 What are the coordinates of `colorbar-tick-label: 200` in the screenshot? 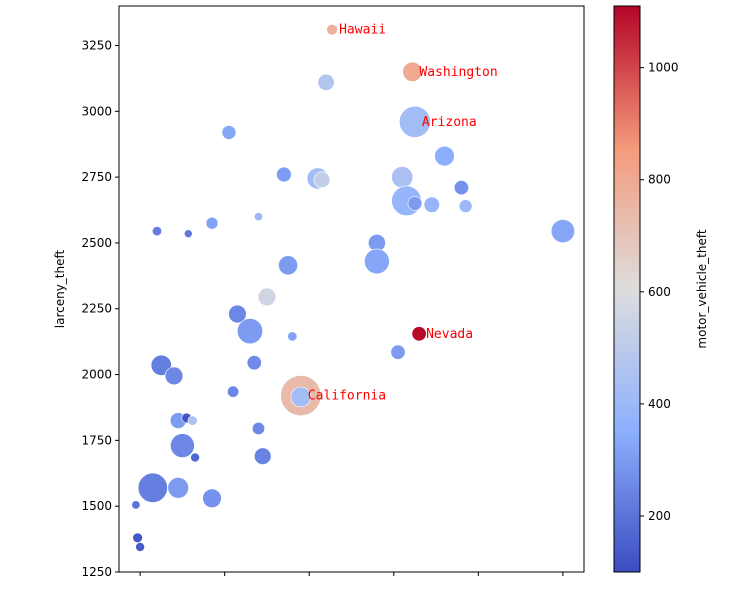 It's located at (659, 516).